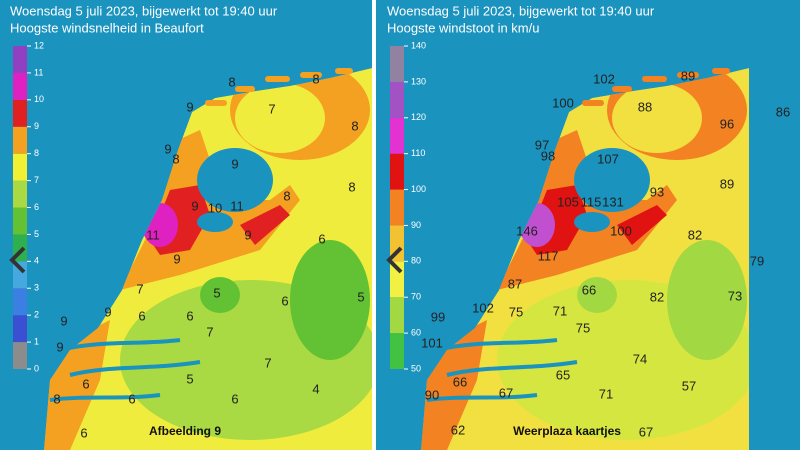 Image resolution: width=800 pixels, height=450 pixels. I want to click on ijsselmeer, so click(612, 180).